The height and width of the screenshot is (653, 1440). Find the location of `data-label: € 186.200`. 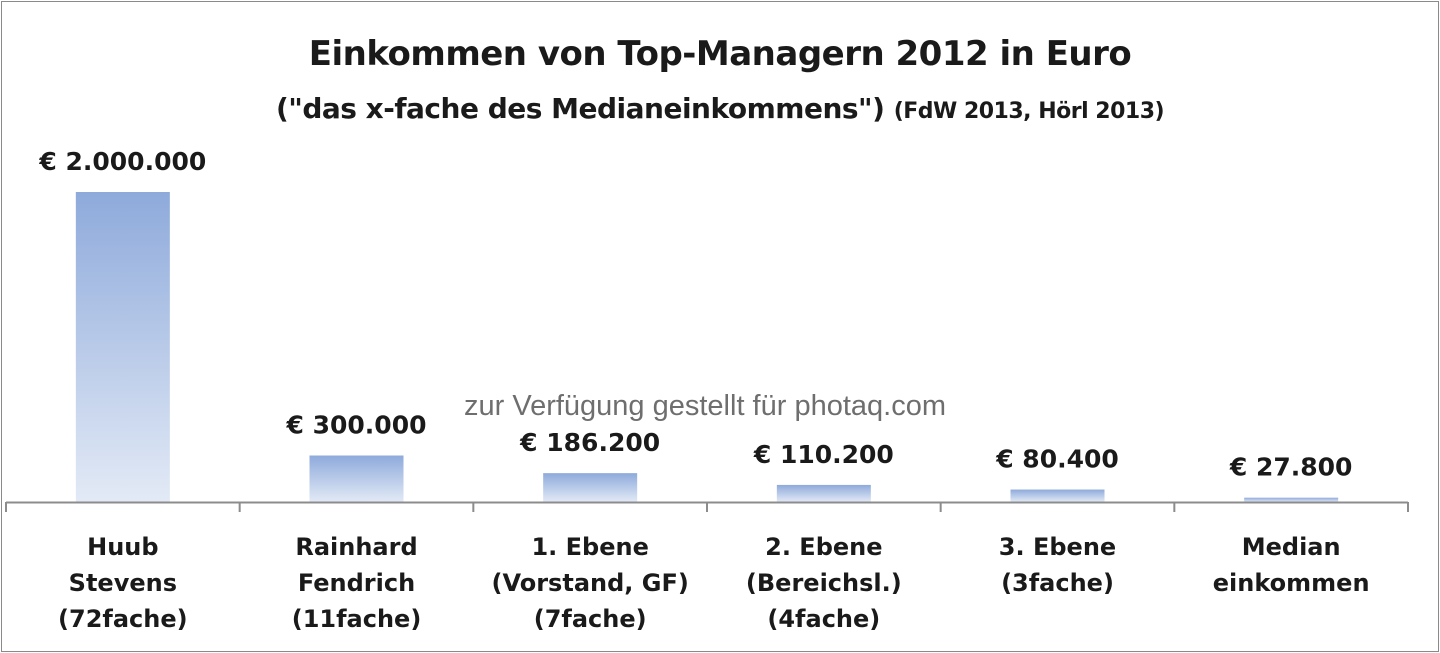

data-label: € 186.200 is located at coordinates (589, 442).